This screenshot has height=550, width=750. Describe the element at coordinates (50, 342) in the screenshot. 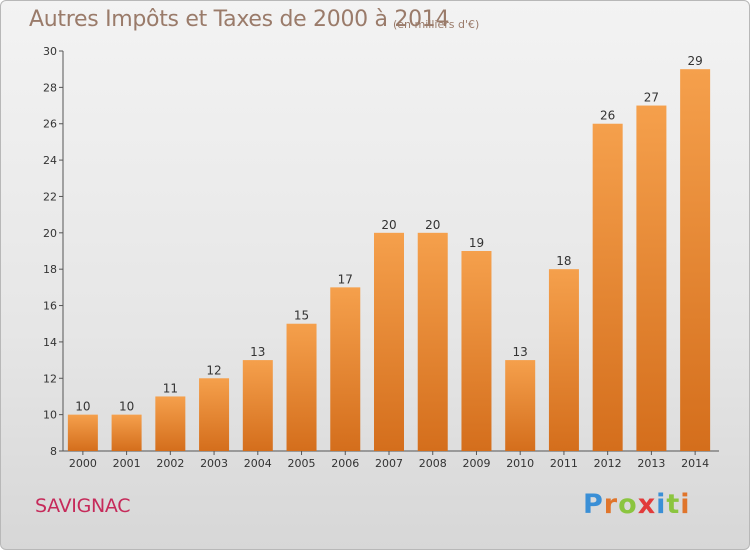

I see `y-tick-label: 14` at that location.